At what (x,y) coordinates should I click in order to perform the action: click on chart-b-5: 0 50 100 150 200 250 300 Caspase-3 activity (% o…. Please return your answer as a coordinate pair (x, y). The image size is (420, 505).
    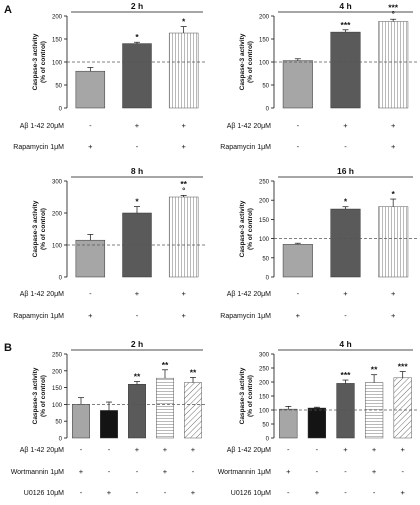
    Looking at the image, I should click on (317, 418).